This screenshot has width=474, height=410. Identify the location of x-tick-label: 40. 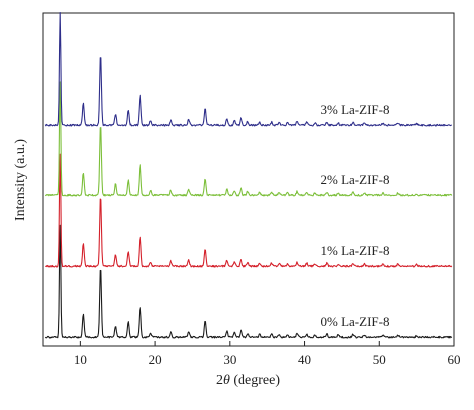
(304, 359).